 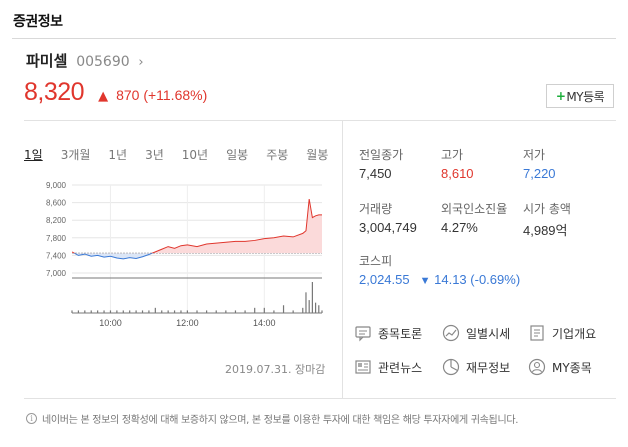 I want to click on tab-1d: 1일, so click(x=33, y=155).